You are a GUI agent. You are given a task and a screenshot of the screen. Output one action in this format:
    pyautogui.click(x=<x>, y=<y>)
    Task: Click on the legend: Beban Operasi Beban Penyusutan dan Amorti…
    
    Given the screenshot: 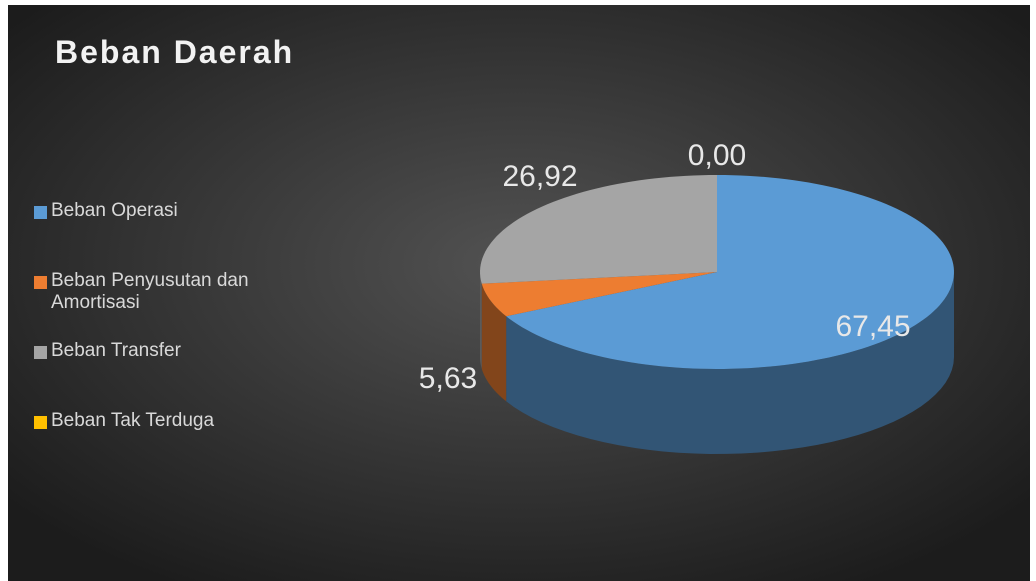 What is the action you would take?
    pyautogui.click(x=179, y=340)
    